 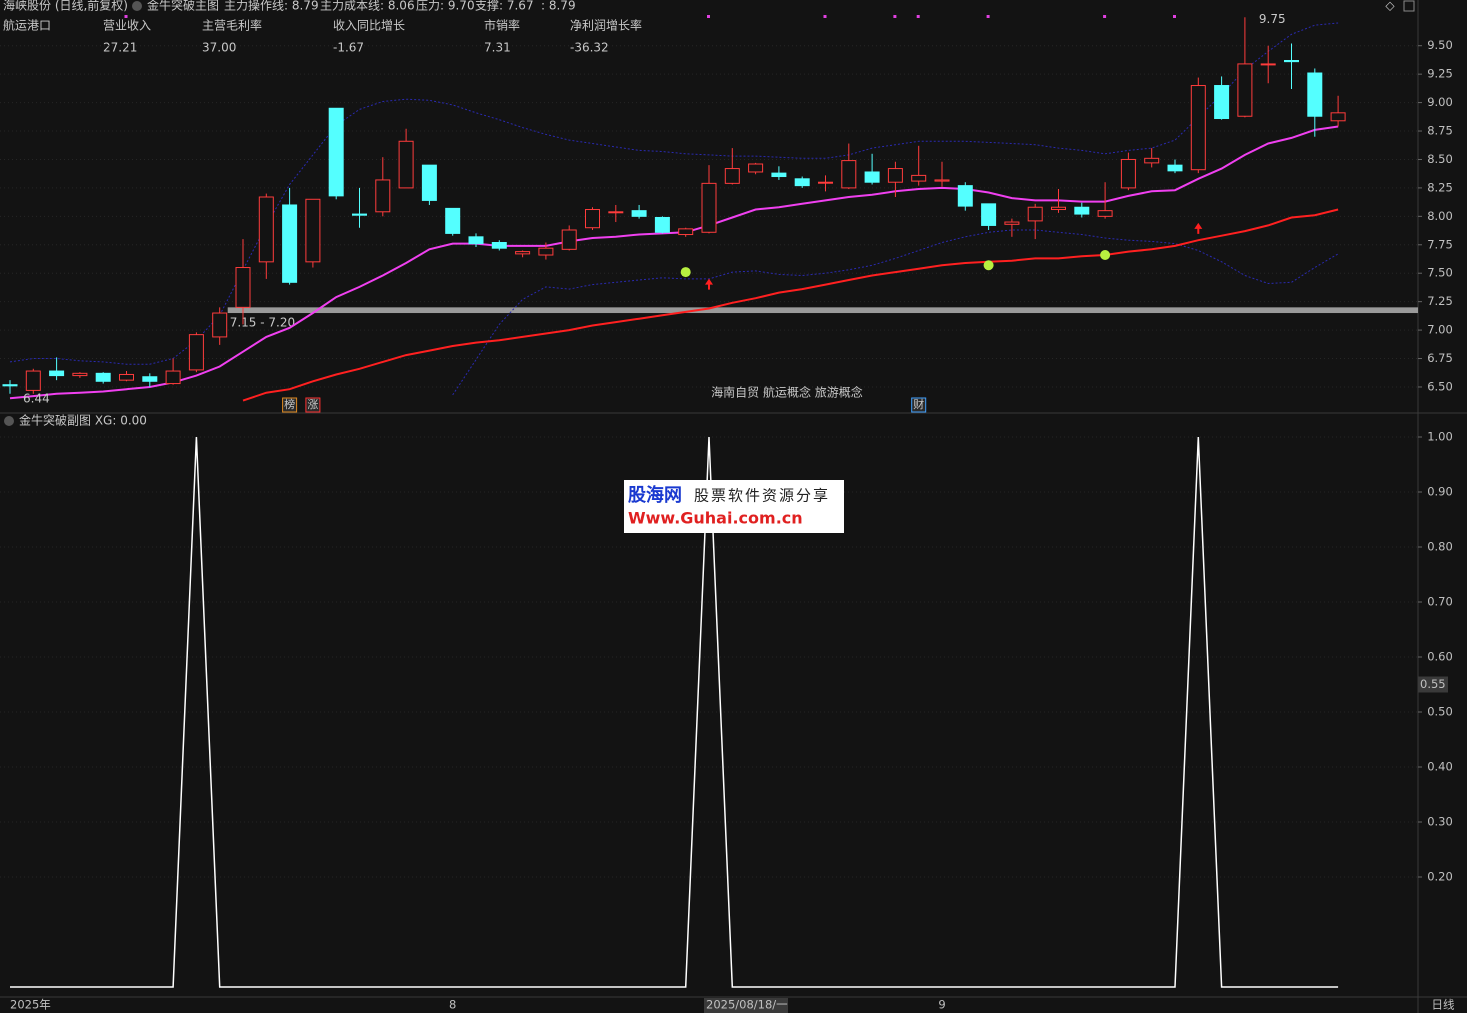 I want to click on x-tick-label: 8, so click(x=452, y=1005).